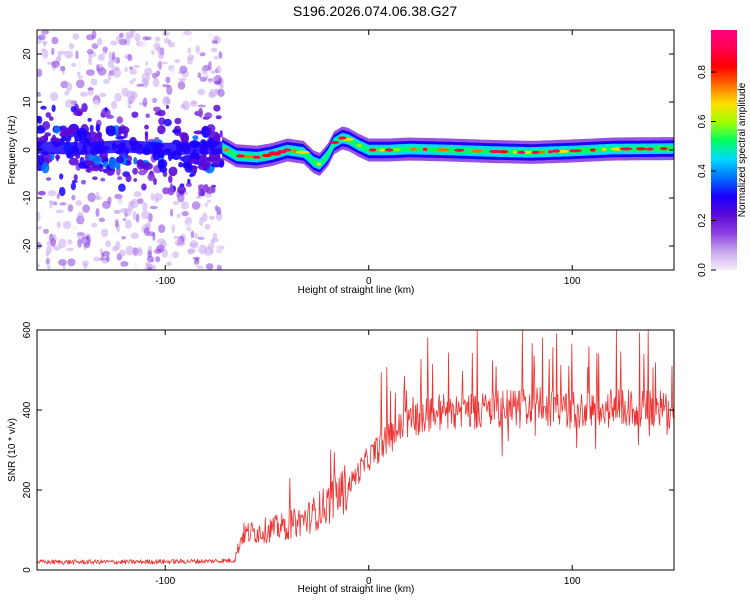 The height and width of the screenshot is (600, 750). What do you see at coordinates (702, 171) in the screenshot?
I see `colorbar-tick-label: 0.4` at bounding box center [702, 171].